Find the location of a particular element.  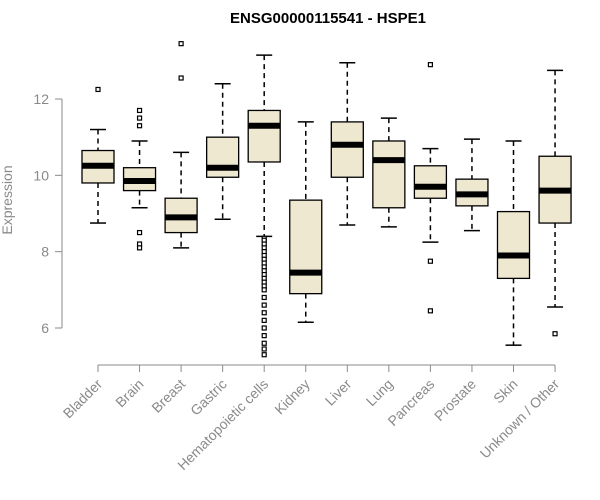

x-tick-label: Skin is located at coordinates (505, 391).